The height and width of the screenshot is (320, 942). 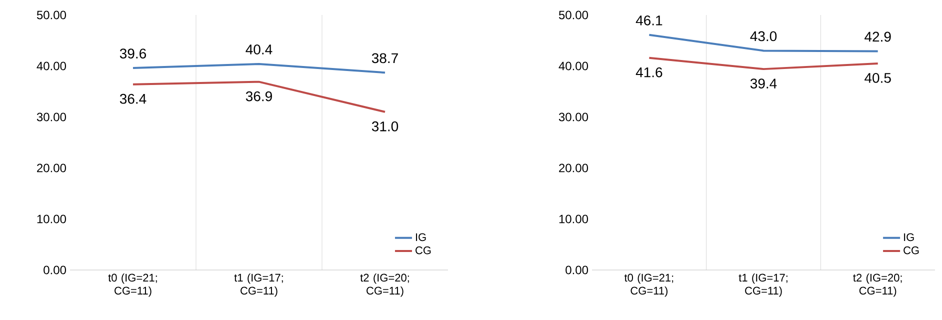 I want to click on data-label: 41.6, so click(x=649, y=72).